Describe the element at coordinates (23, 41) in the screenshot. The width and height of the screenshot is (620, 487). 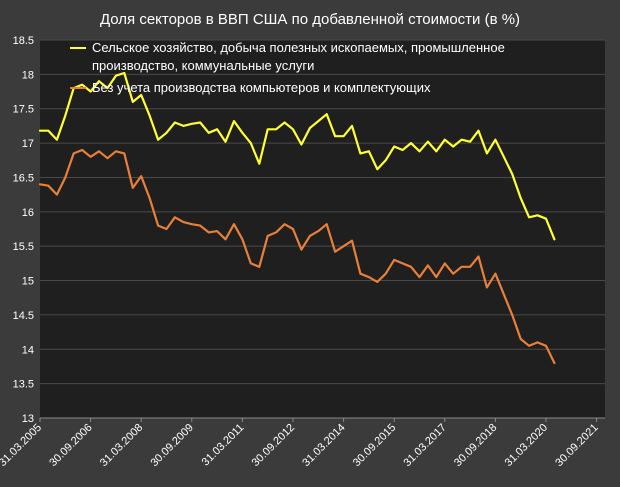
I see `y-tick-label: 18.5` at that location.